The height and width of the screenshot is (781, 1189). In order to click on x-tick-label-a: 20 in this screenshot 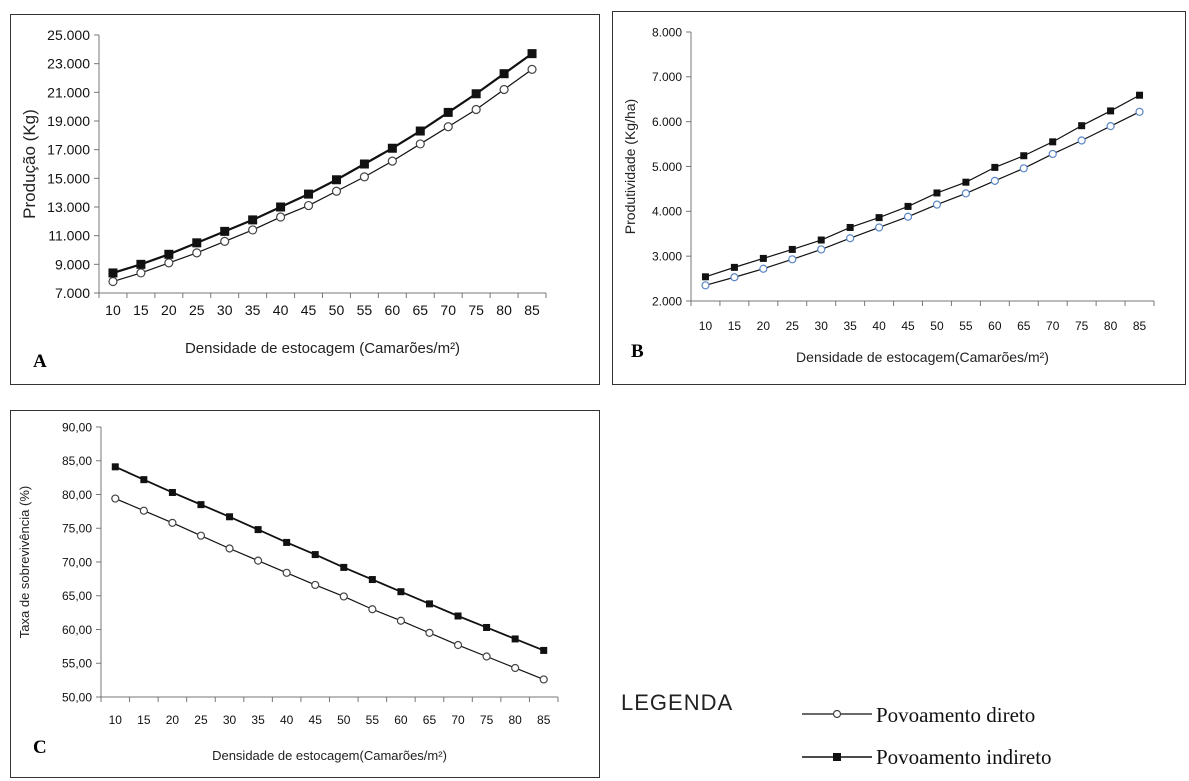, I will do `click(169, 310)`.